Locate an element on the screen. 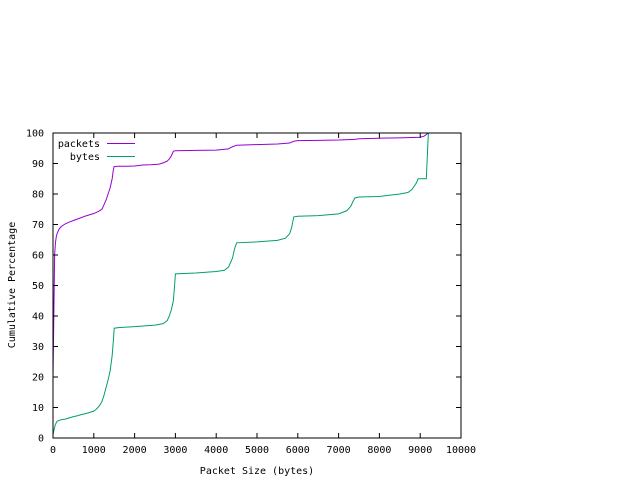 This screenshot has width=640, height=480. y-tick-label: 100 is located at coordinates (35, 134).